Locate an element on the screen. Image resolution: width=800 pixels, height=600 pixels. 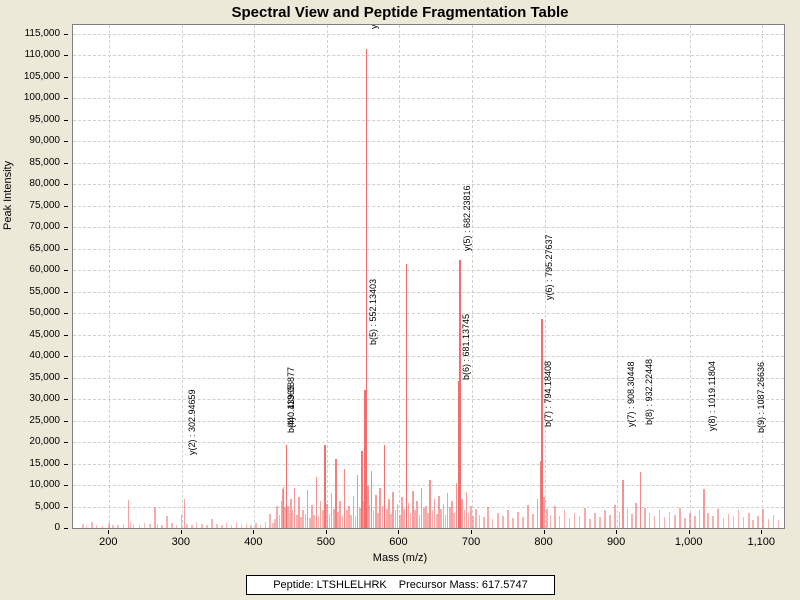
y-axis-tick-label: 100,000 is located at coordinates (41, 98).